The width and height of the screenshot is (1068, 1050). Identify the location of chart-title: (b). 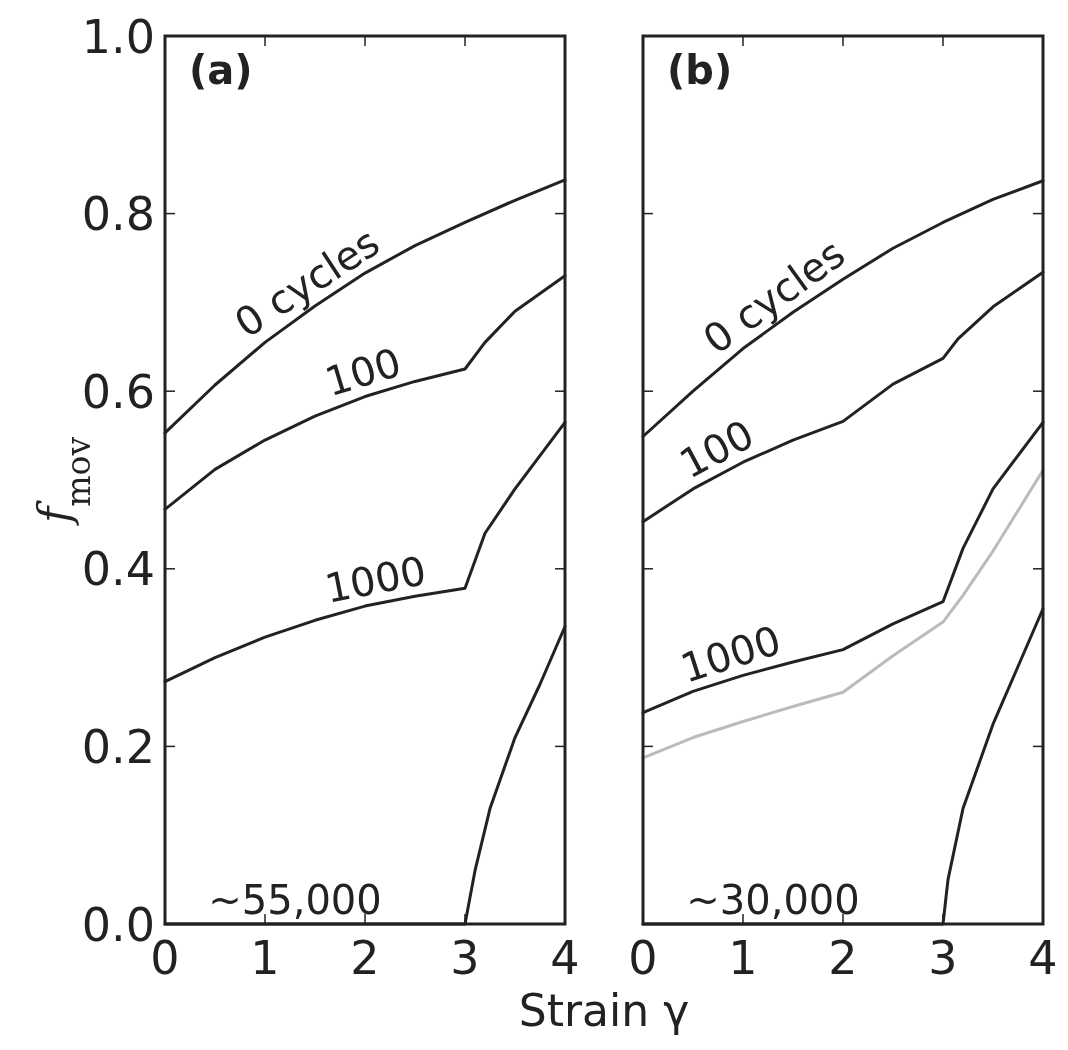
(700, 70).